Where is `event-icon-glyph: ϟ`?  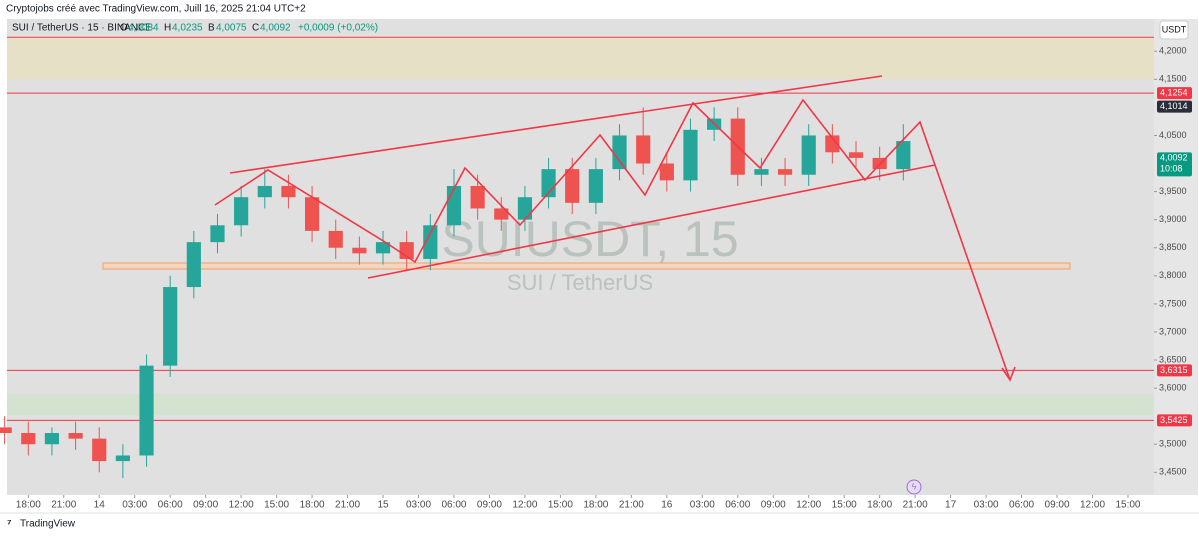
event-icon-glyph: ϟ is located at coordinates (914, 486).